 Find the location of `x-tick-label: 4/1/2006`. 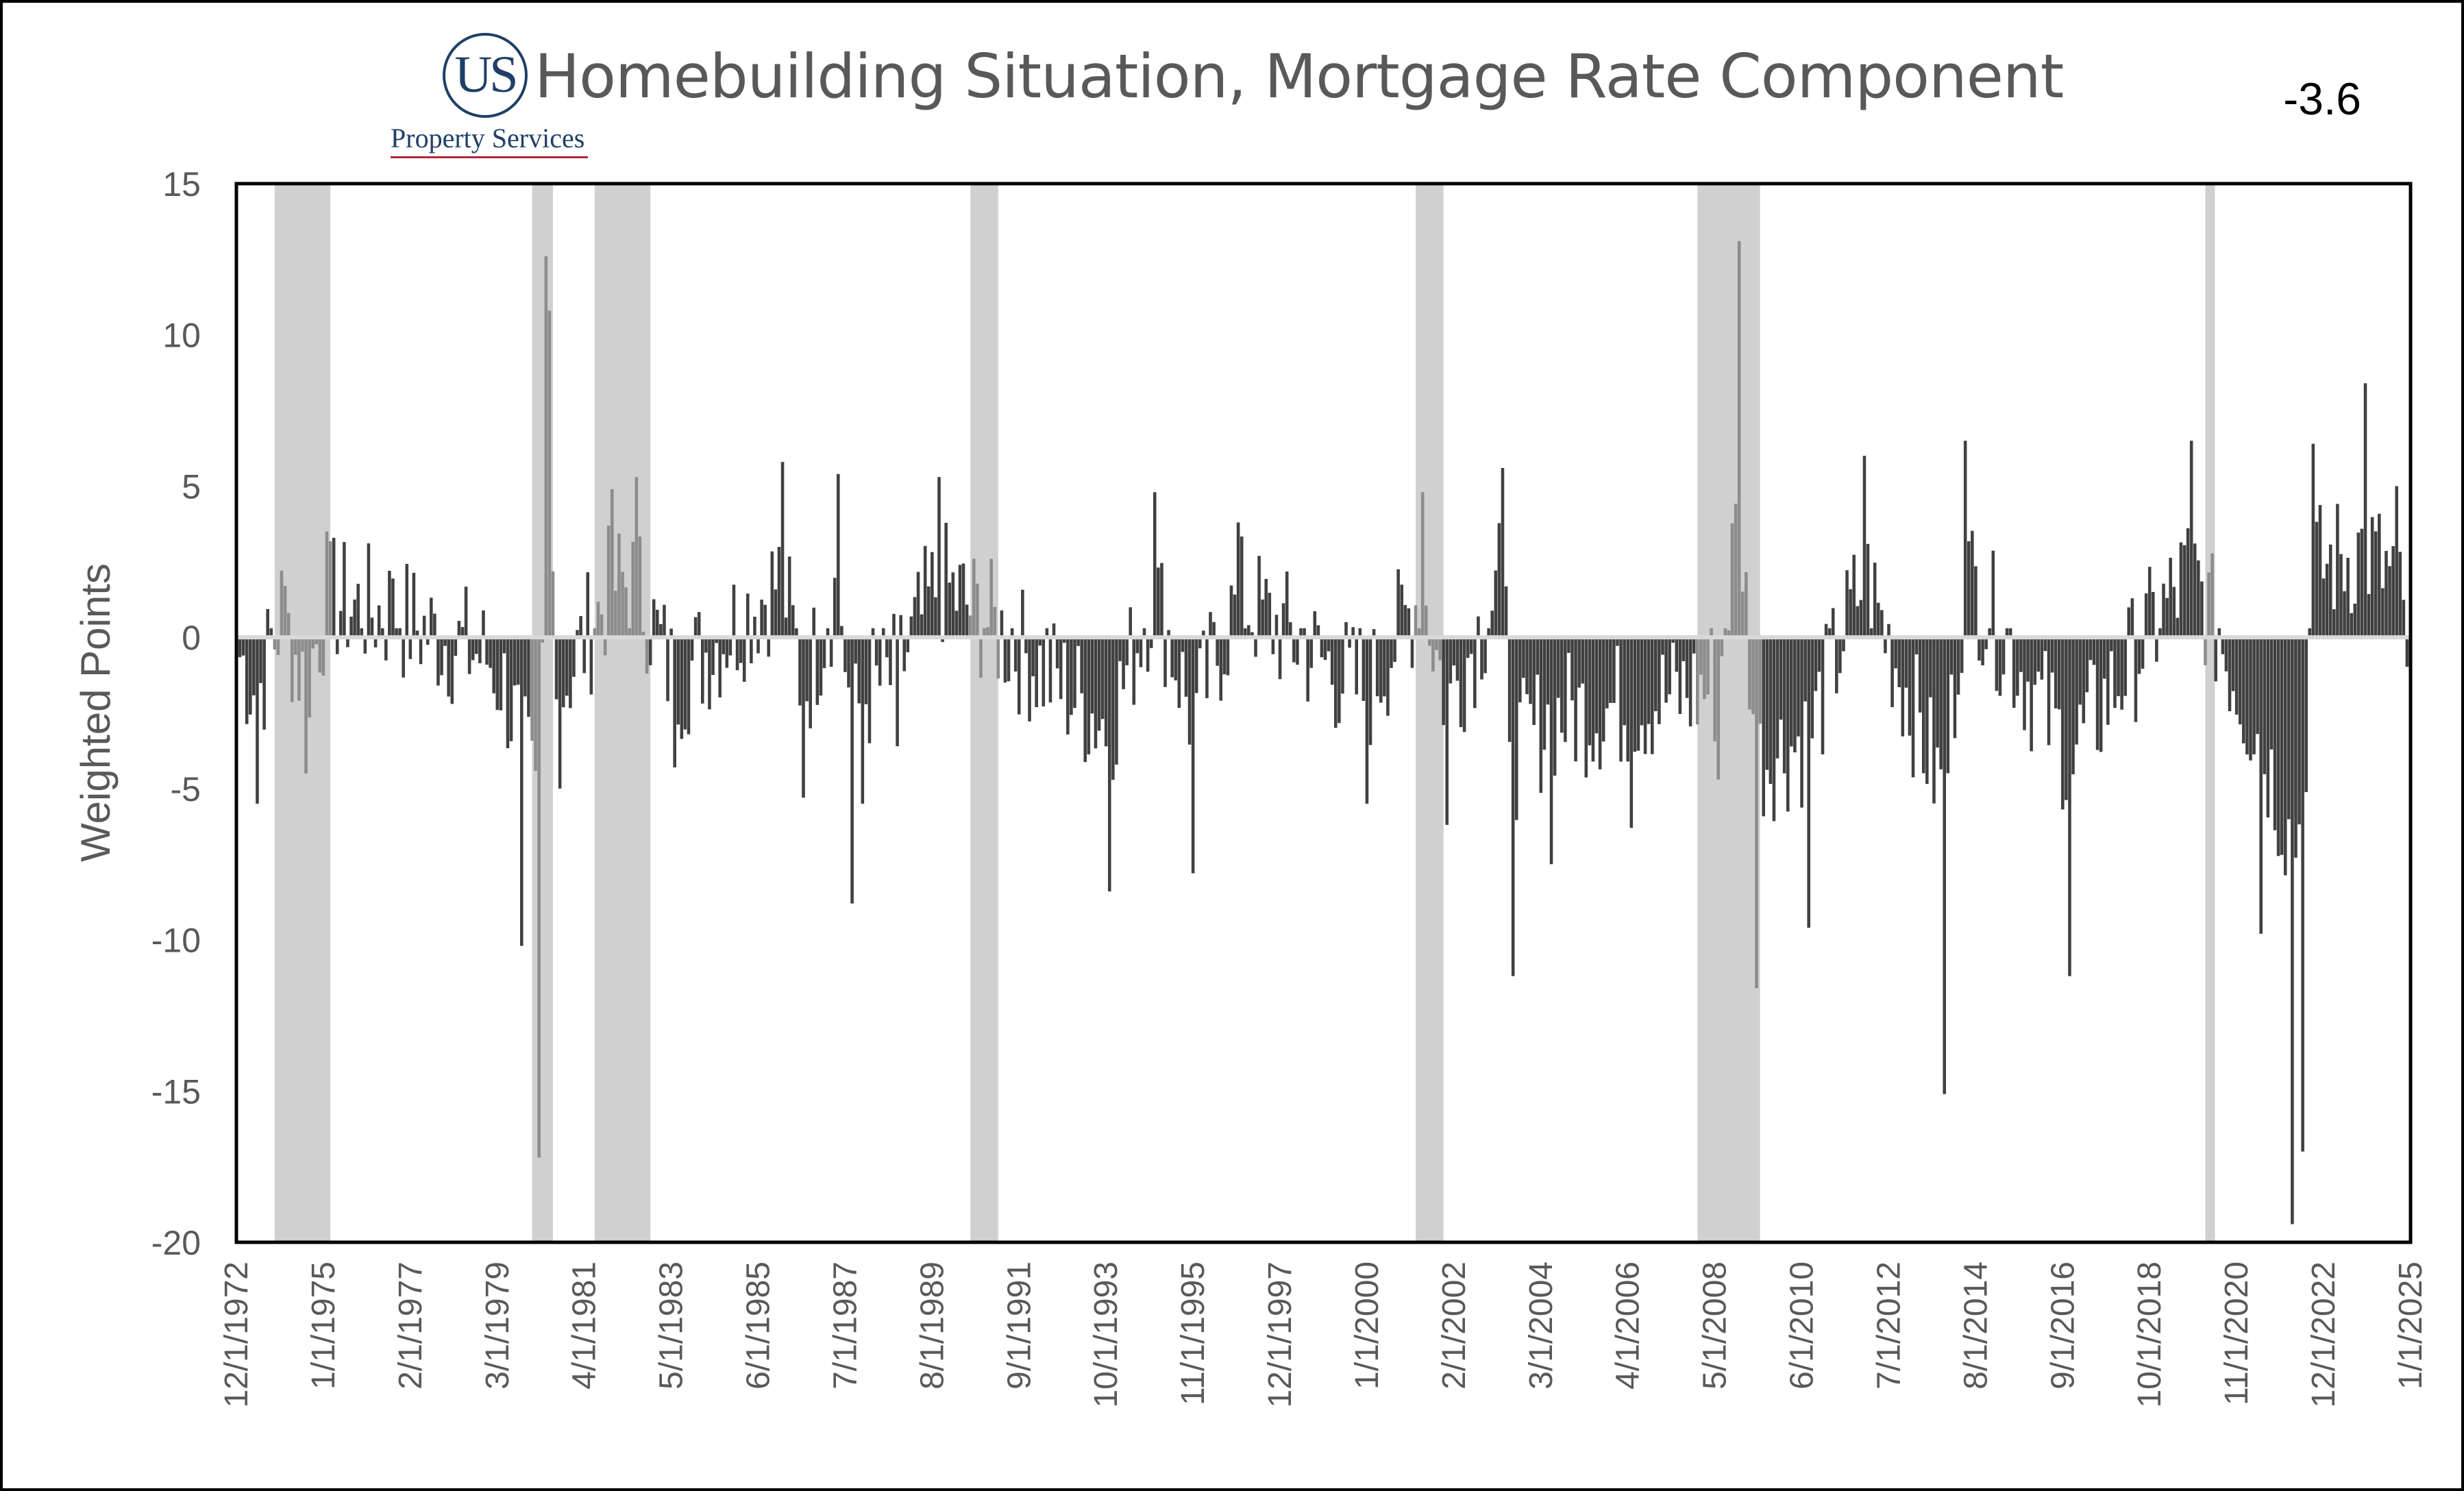

x-tick-label: 4/1/2006 is located at coordinates (1628, 1325).